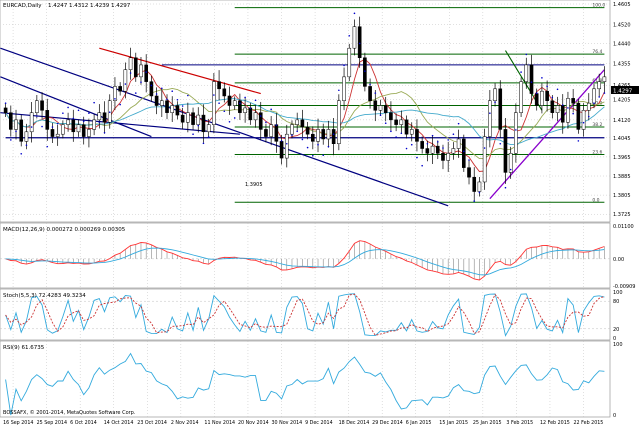 The width and height of the screenshot is (640, 431). Describe the element at coordinates (547, 134) in the screenshot. I see `uptrend-line` at that location.